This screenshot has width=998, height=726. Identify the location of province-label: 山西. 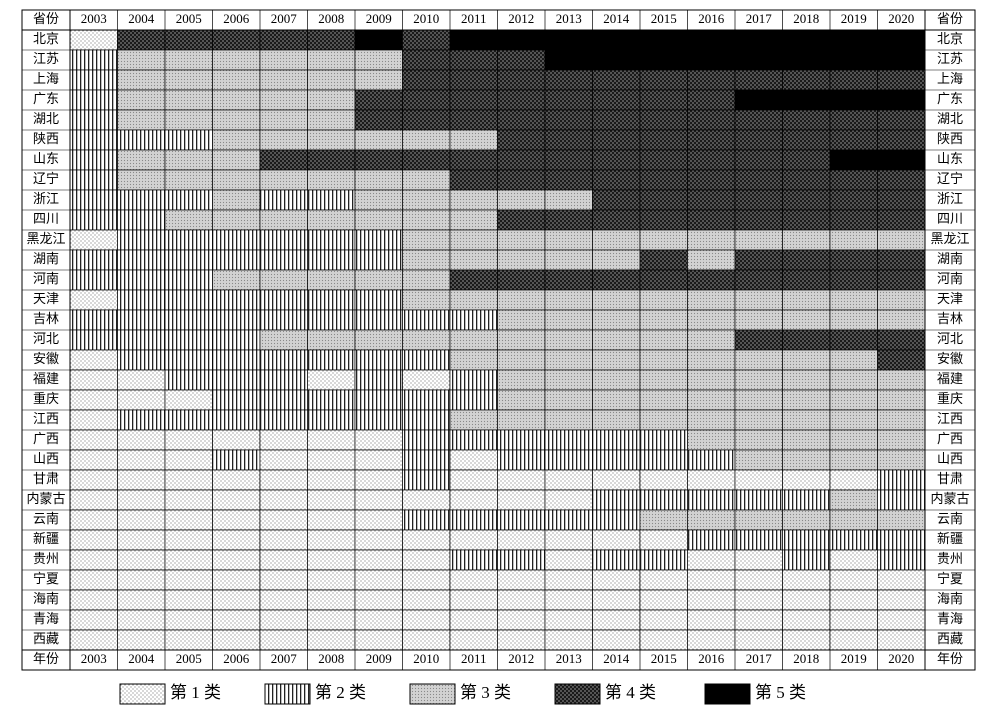
(46, 458).